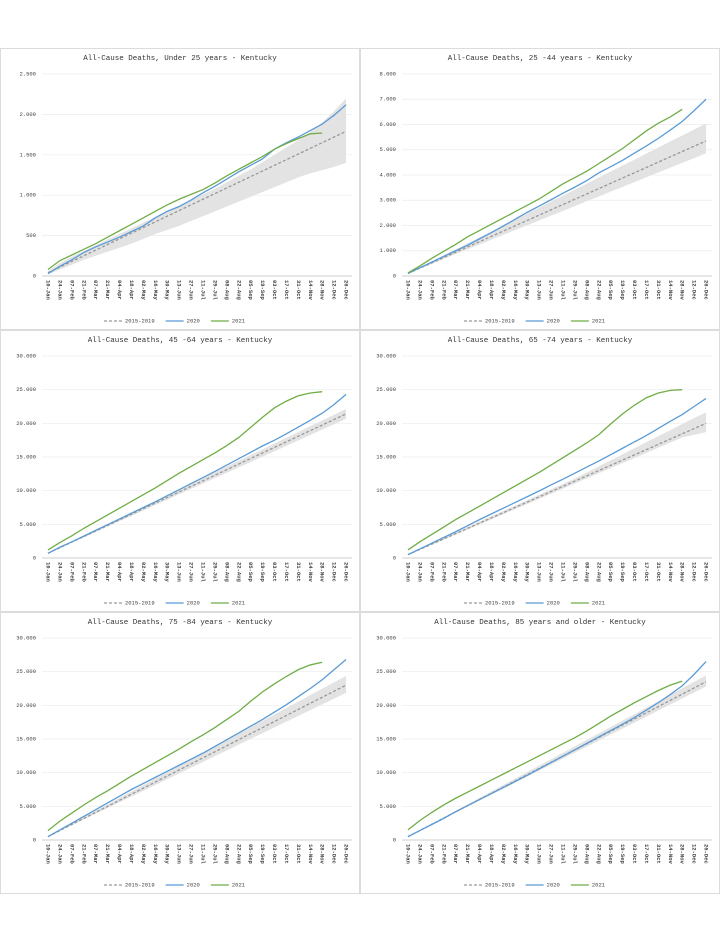 The width and height of the screenshot is (720, 945). What do you see at coordinates (387, 200) in the screenshot?
I see `y-tick-label: 3.000` at bounding box center [387, 200].